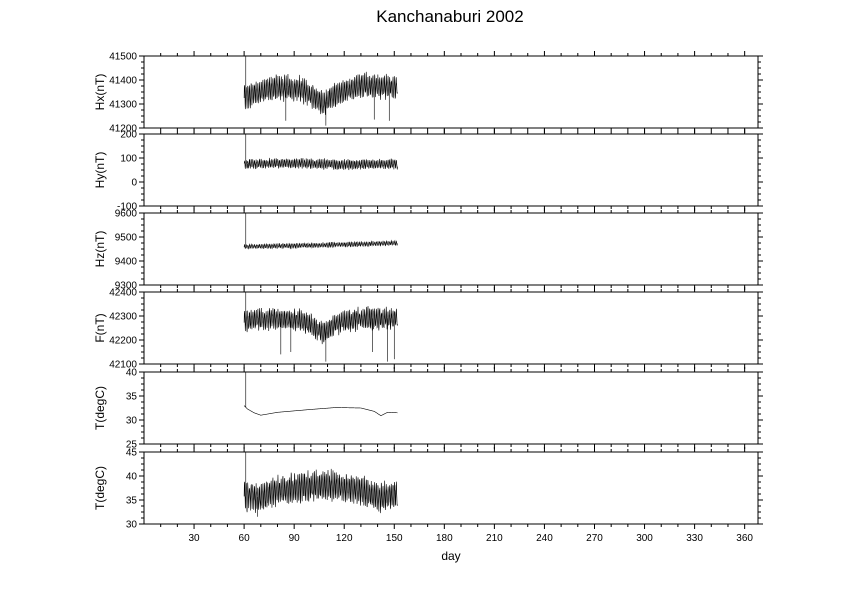  I want to click on y-tick-label: 9600, so click(126, 214).